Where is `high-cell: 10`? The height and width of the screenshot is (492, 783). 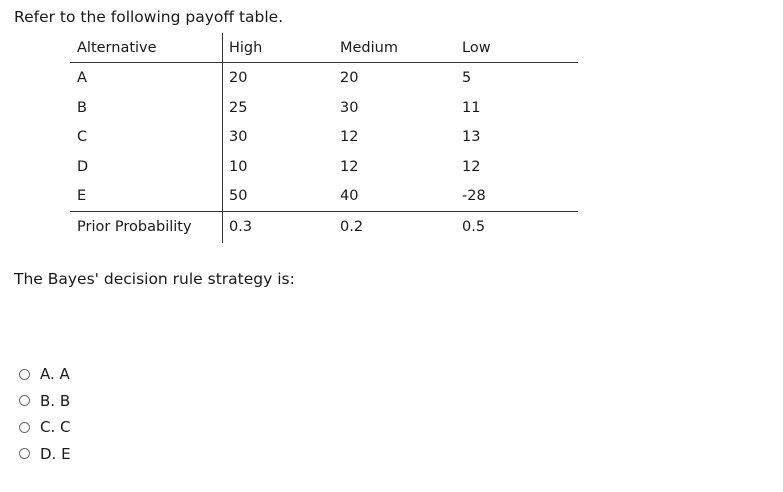
high-cell: 10 is located at coordinates (238, 167).